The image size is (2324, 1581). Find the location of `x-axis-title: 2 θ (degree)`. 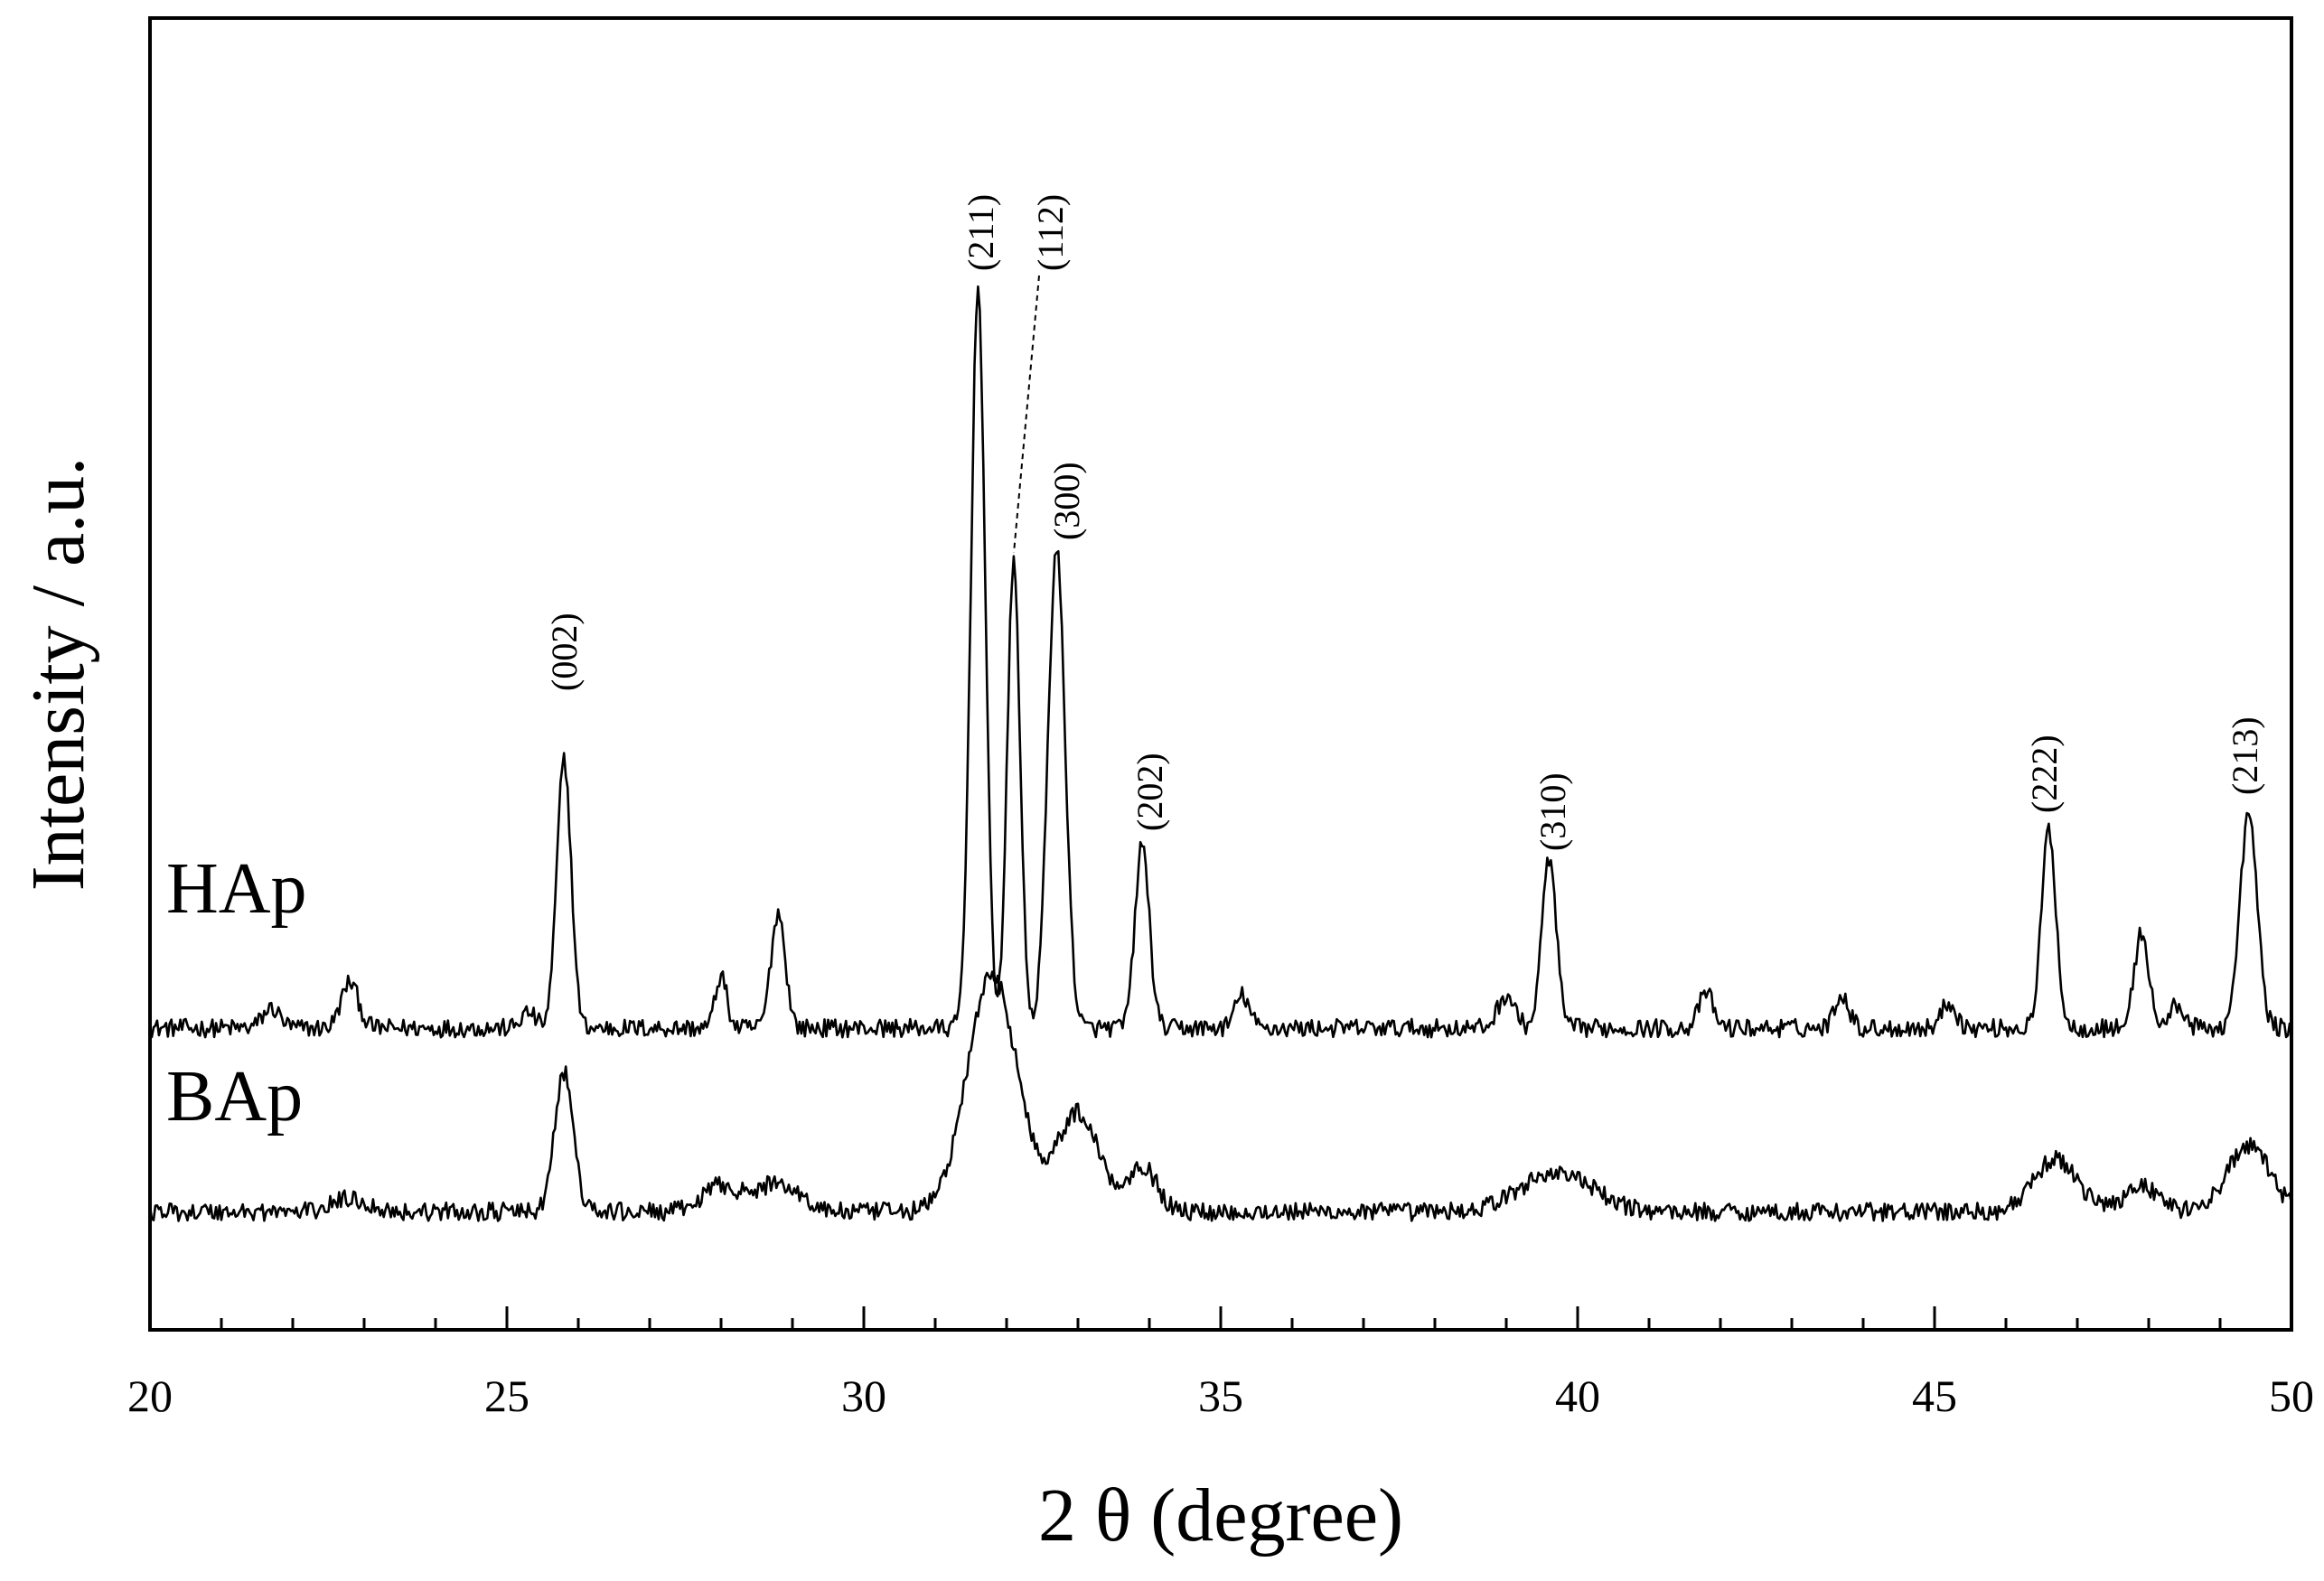

x-axis-title: 2 θ (degree) is located at coordinates (1220, 1515).